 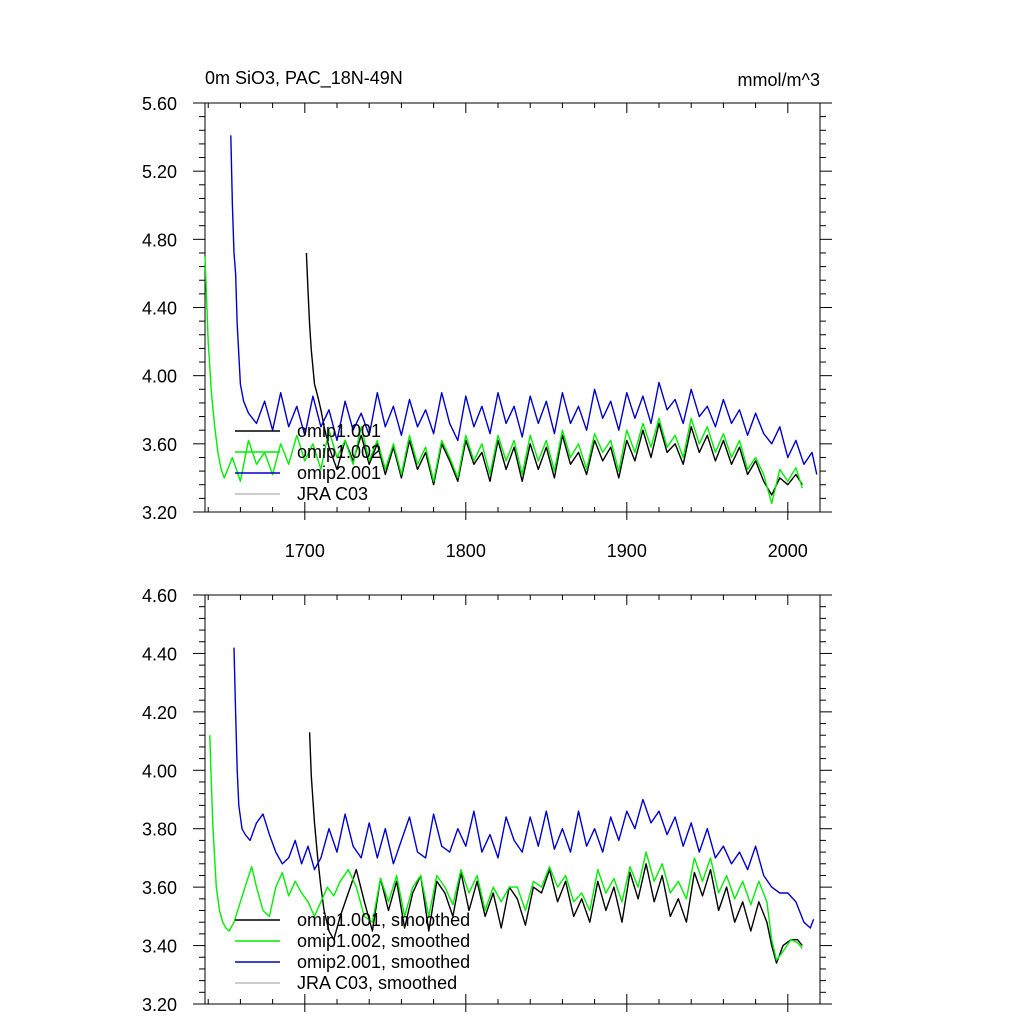 What do you see at coordinates (159, 596) in the screenshot?
I see `y-tick-label: 4.60` at bounding box center [159, 596].